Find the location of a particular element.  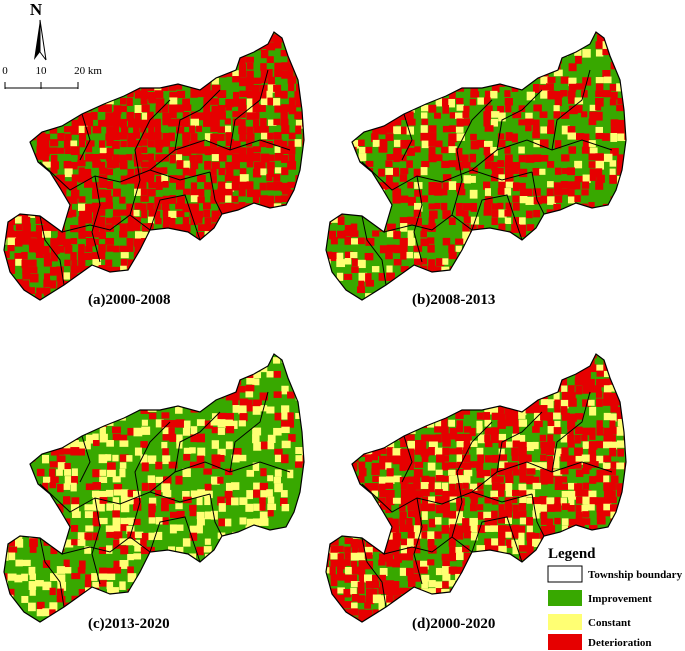

scale-tick-20: 20 km is located at coordinates (88, 71).